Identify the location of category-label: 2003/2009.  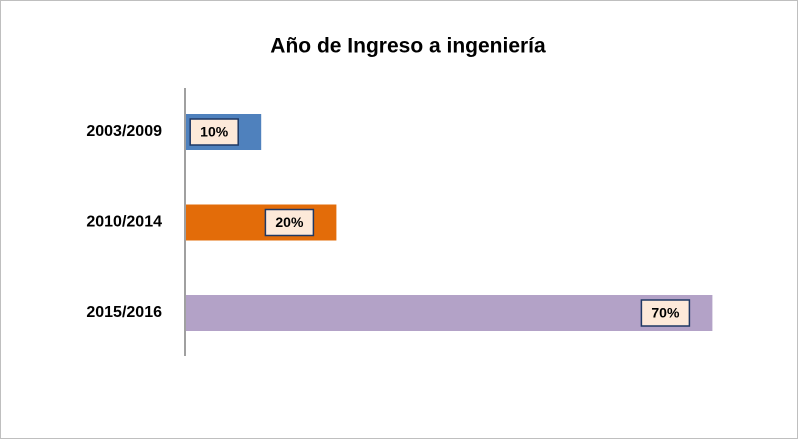
(124, 131).